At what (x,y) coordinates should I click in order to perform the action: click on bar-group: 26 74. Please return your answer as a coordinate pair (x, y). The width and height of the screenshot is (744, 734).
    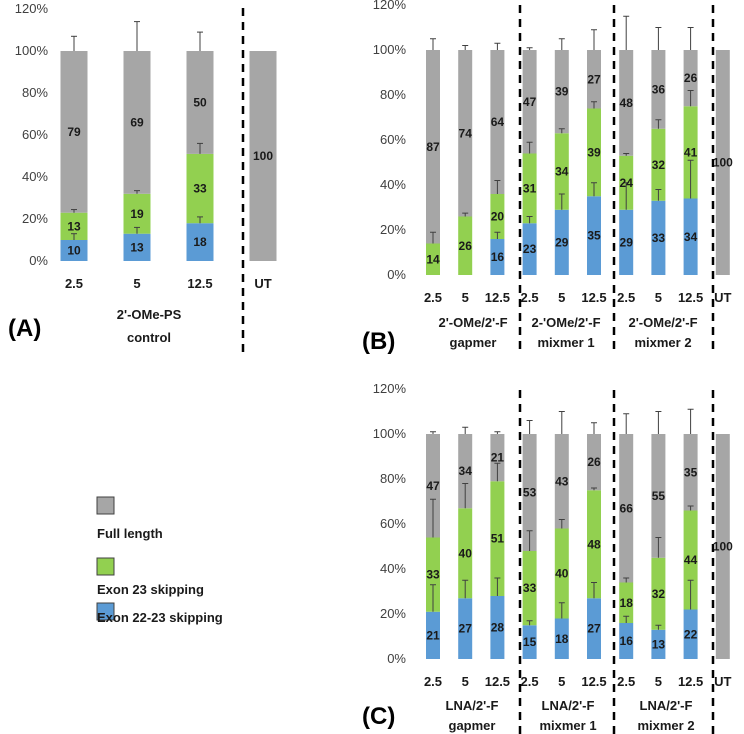
    Looking at the image, I should click on (465, 160).